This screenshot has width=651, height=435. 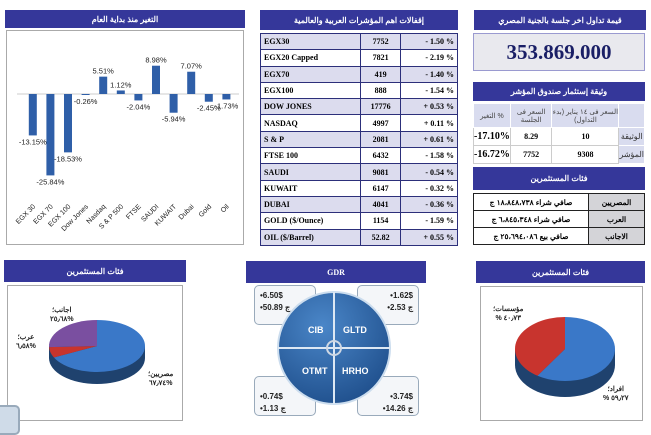 I want to click on index-value: 7821, so click(x=380, y=58).